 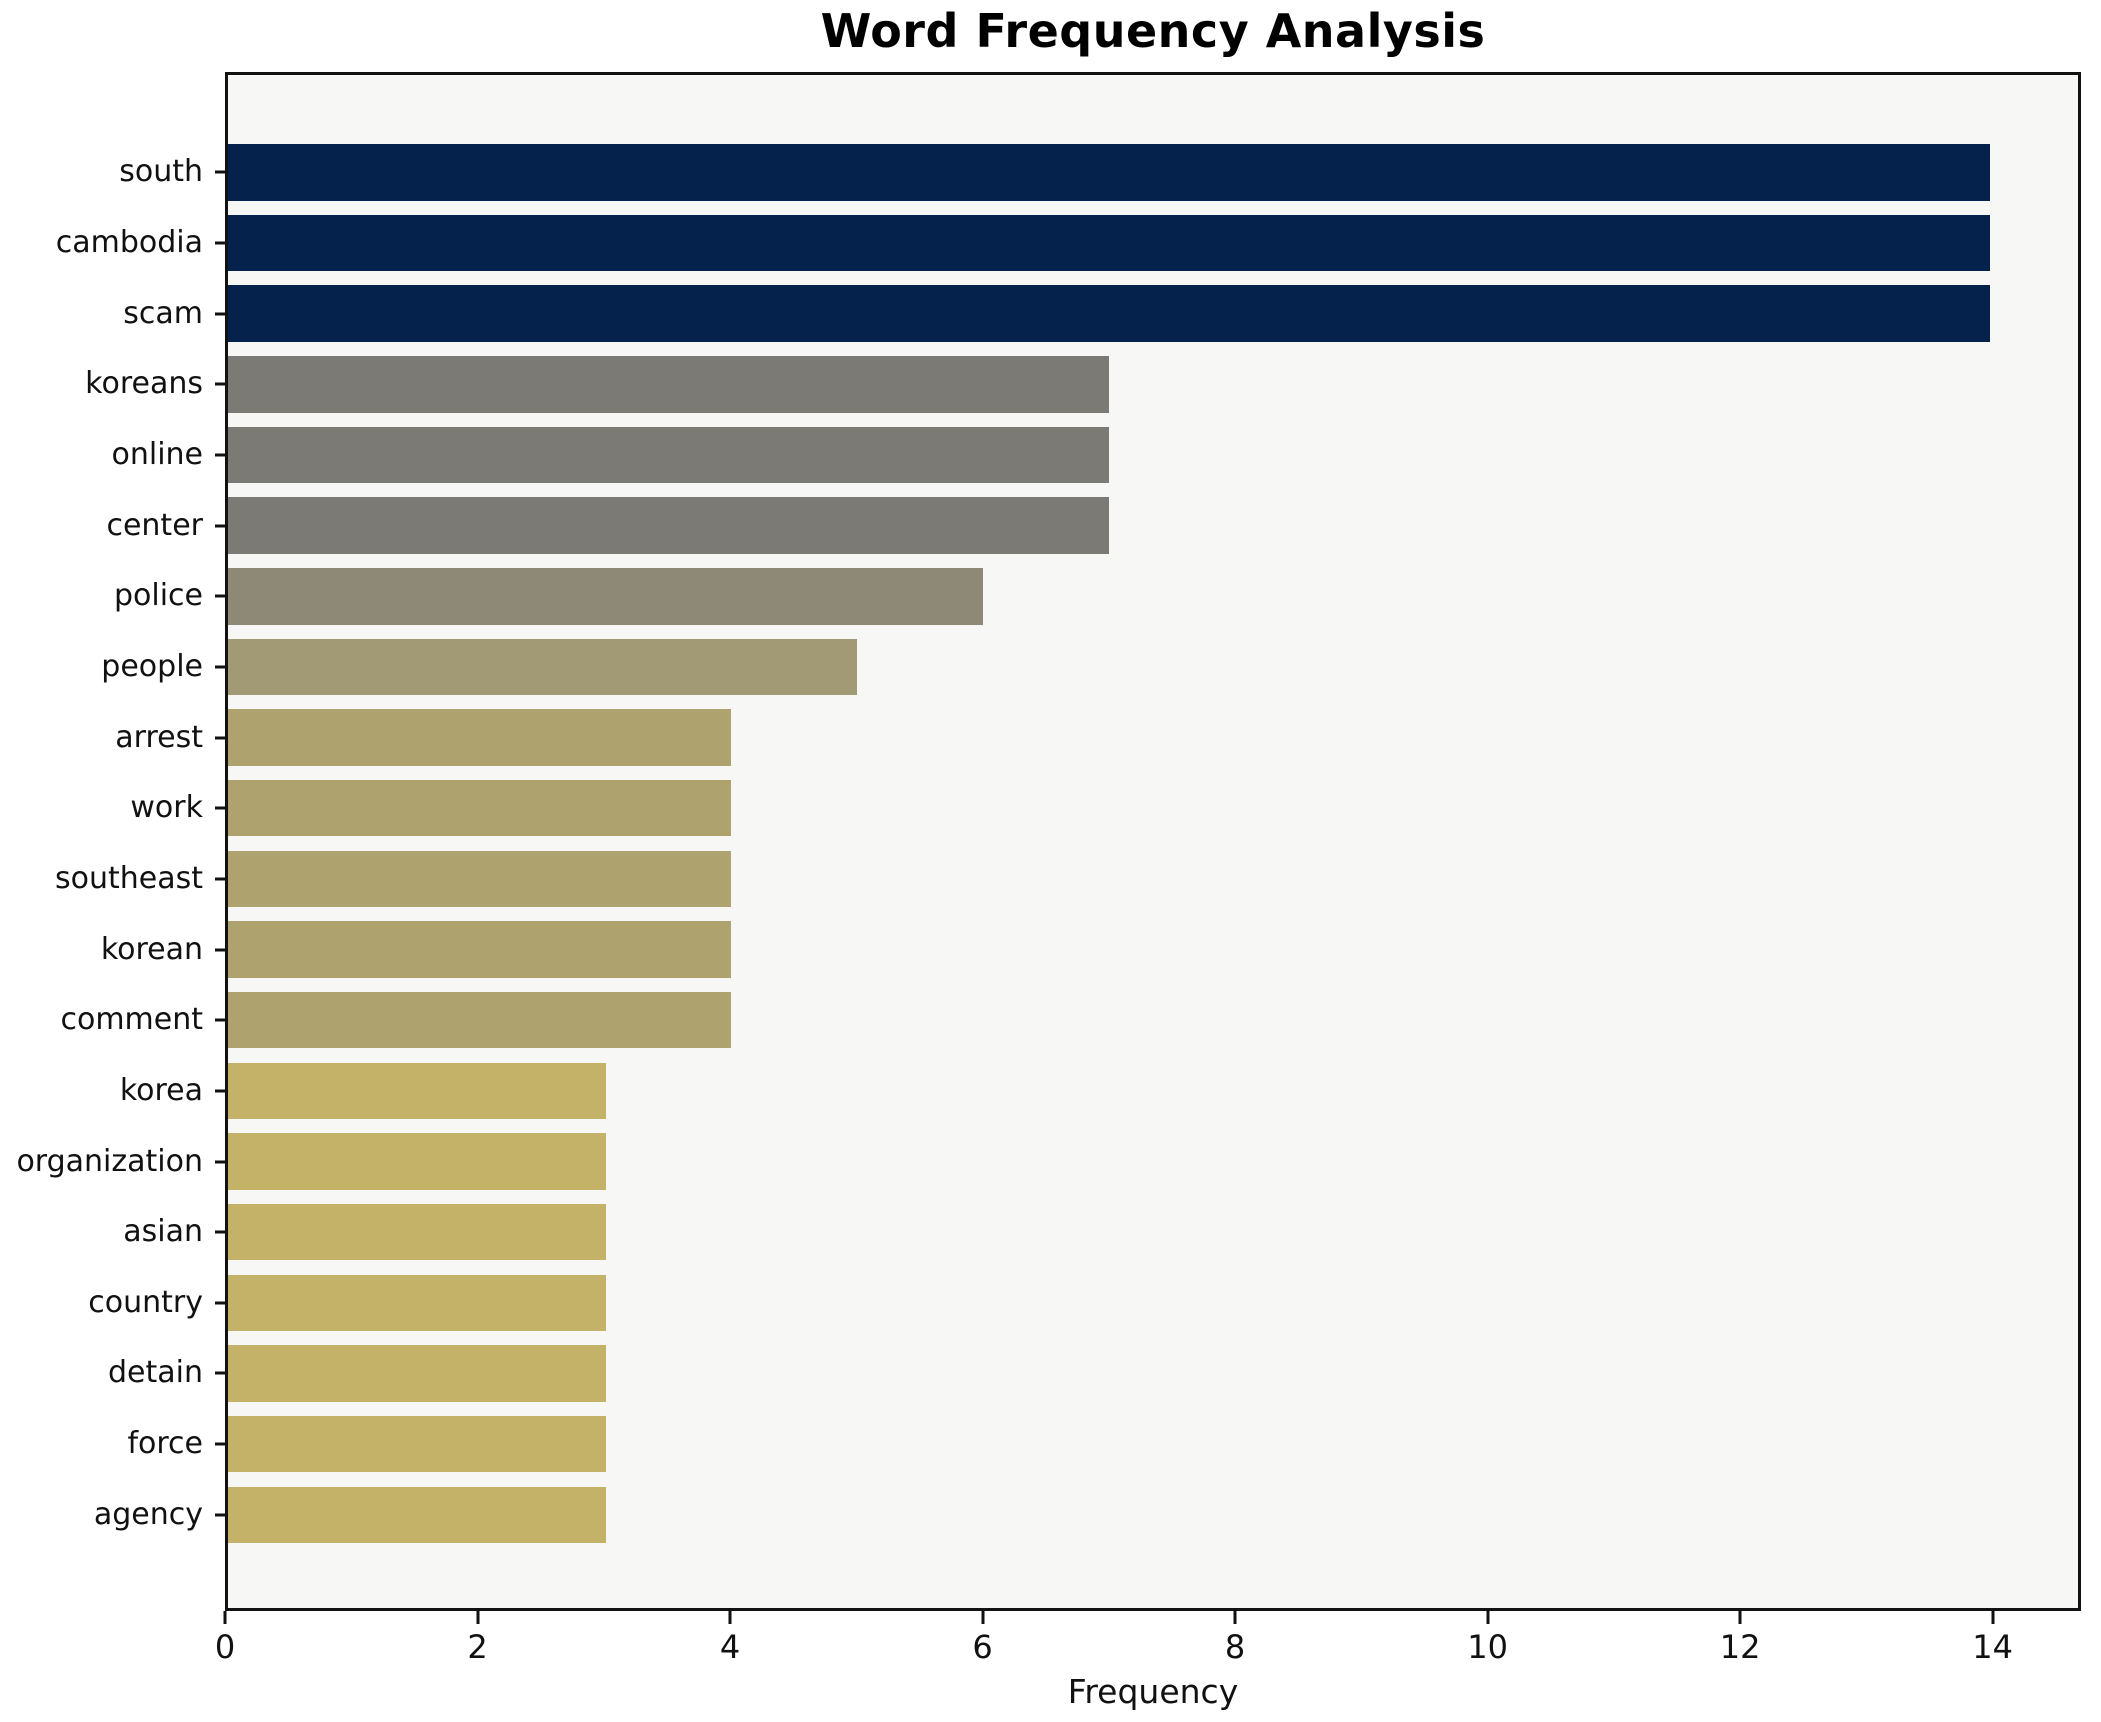 What do you see at coordinates (417, 1161) in the screenshot?
I see `bar-organization` at bounding box center [417, 1161].